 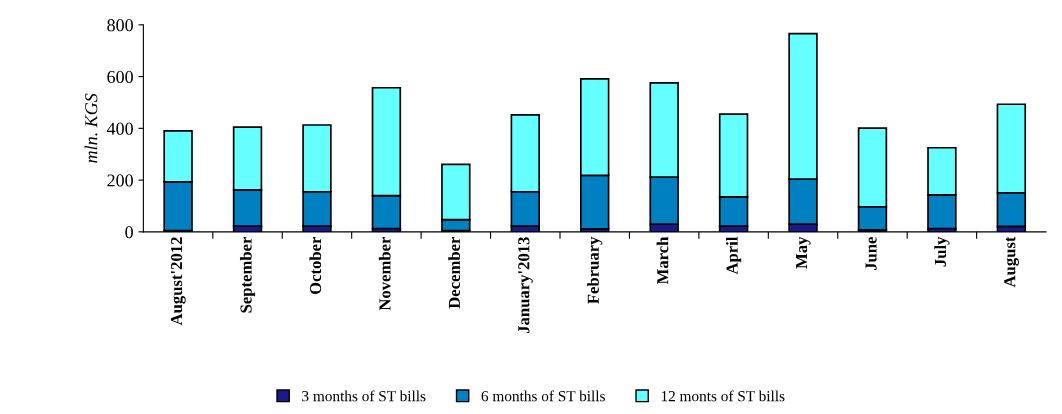 I want to click on x-tick-label: October, so click(x=315, y=265).